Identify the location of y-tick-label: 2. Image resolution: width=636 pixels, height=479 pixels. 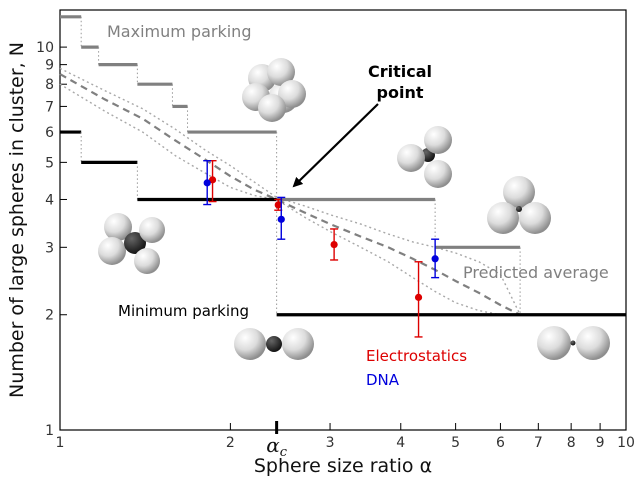
(49, 316).